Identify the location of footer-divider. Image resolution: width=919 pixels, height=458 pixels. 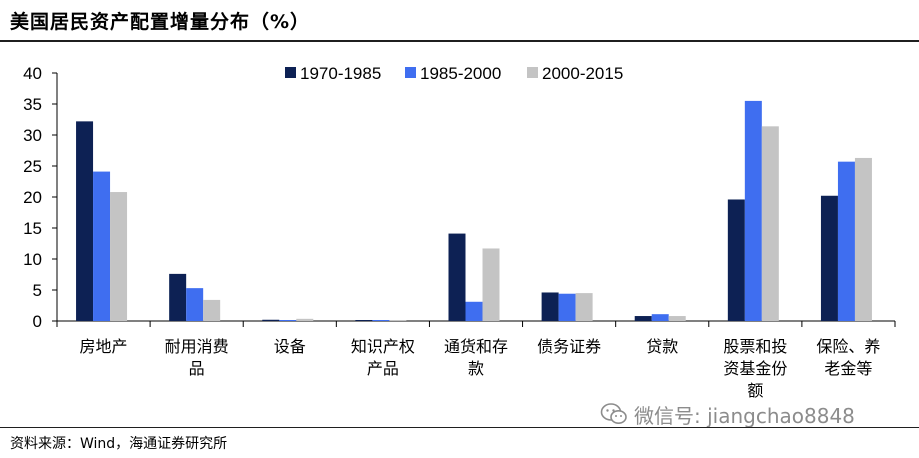
(459, 427).